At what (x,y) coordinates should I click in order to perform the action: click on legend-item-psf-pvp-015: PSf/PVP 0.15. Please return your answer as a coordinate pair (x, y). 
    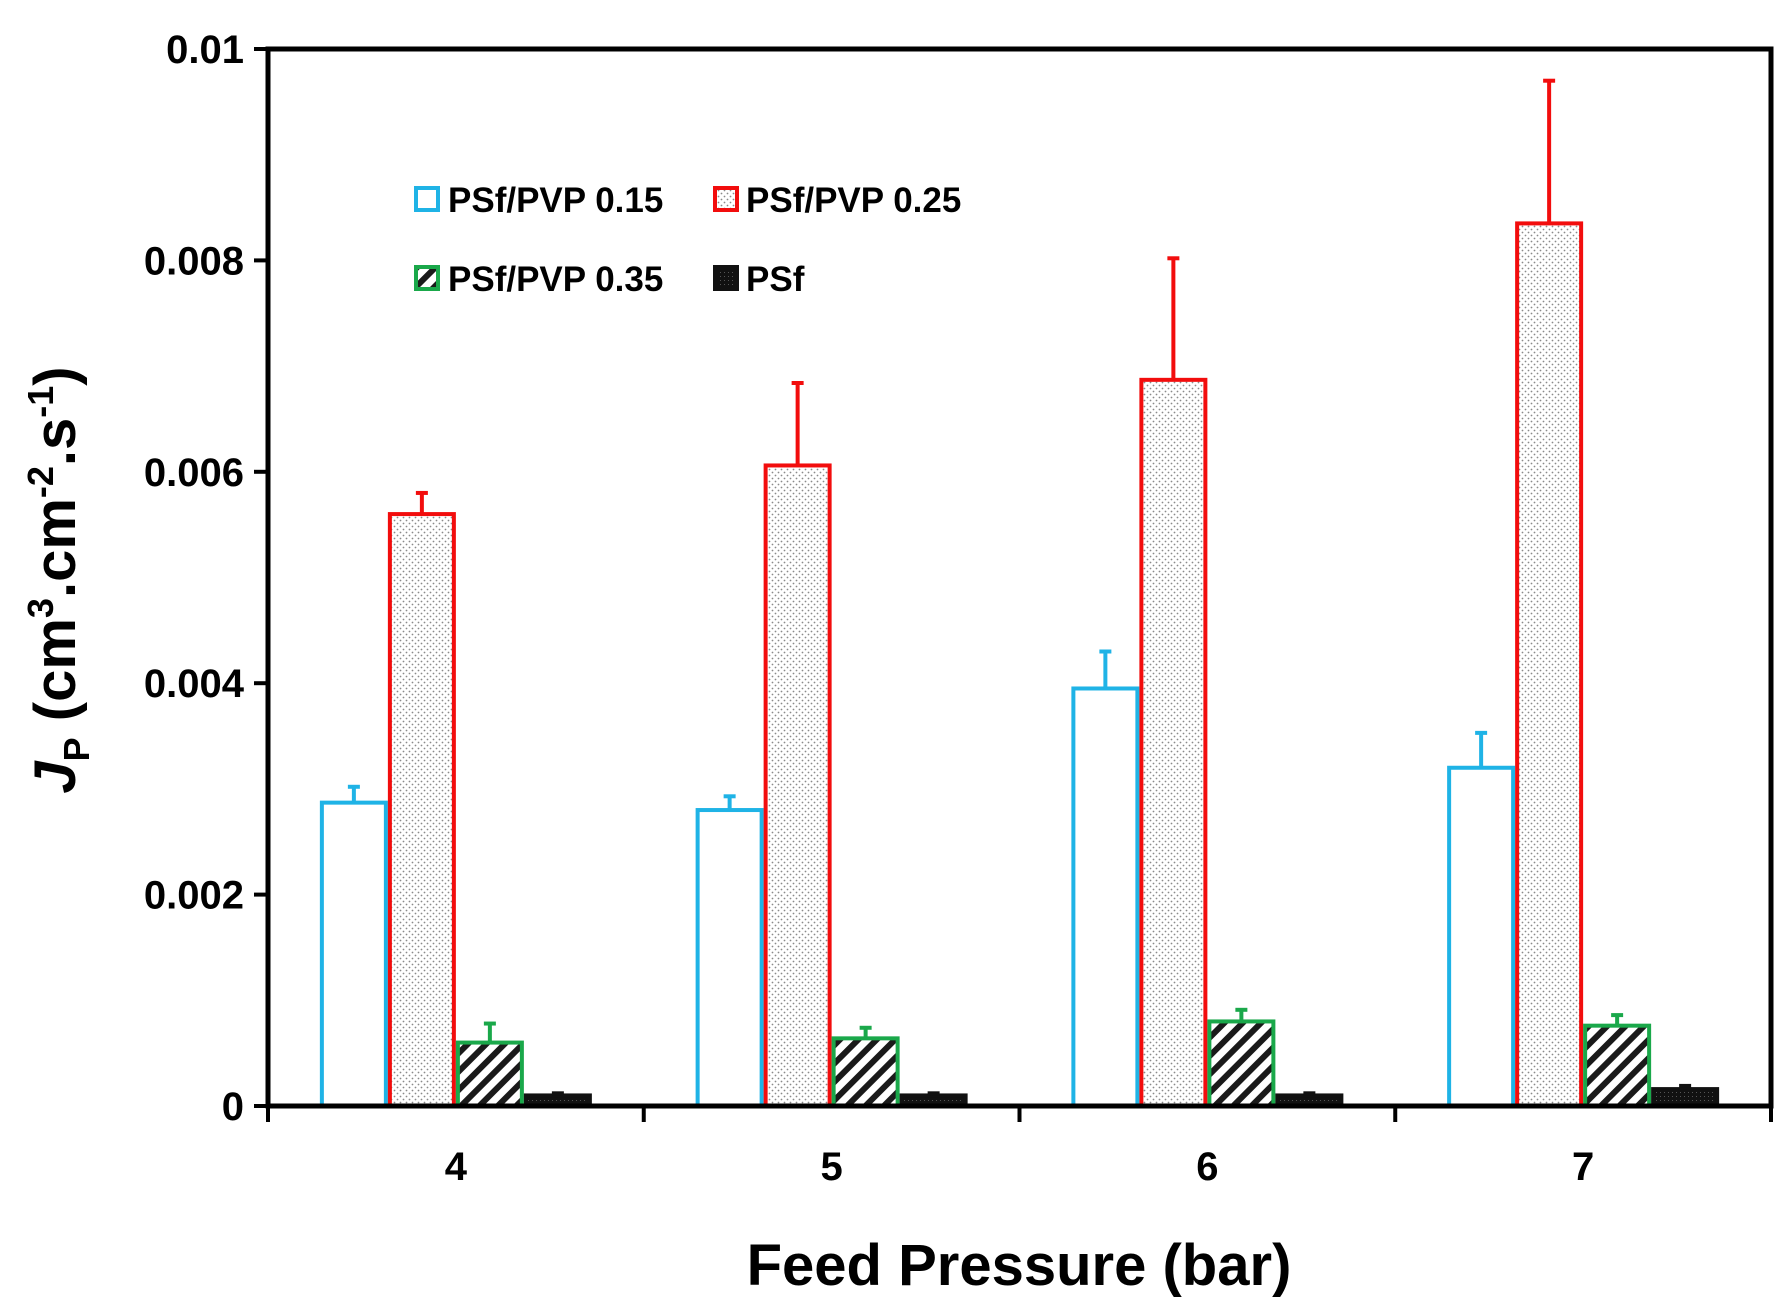
    Looking at the image, I should click on (538, 200).